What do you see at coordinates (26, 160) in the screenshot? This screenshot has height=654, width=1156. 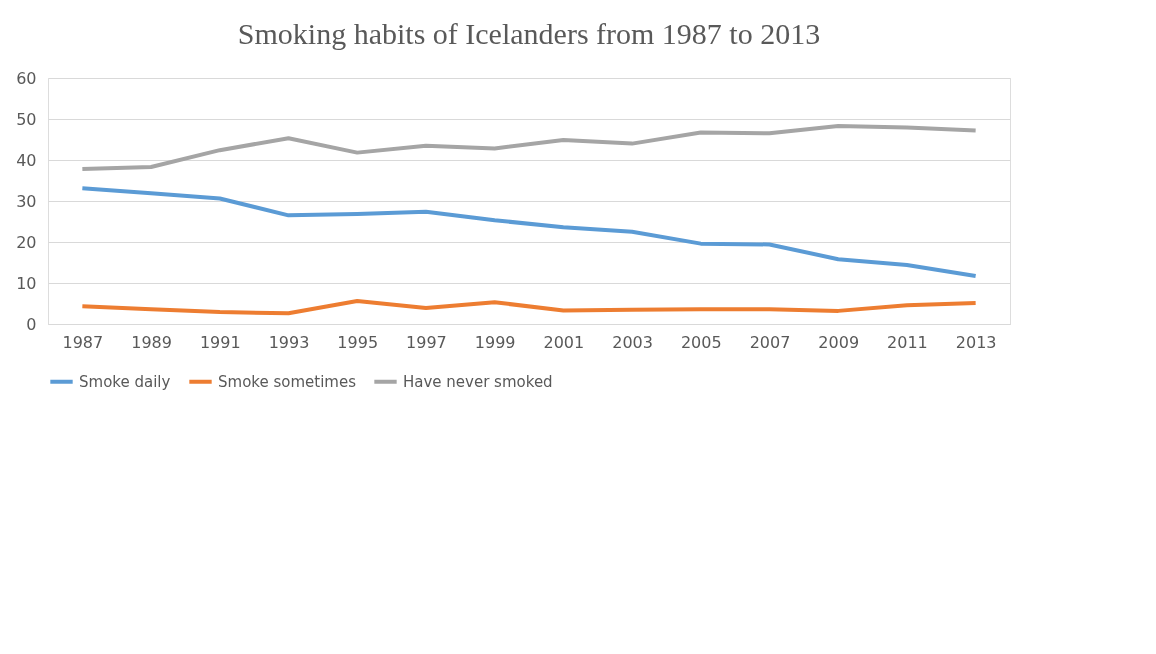 I see `y-tick-label: 40` at bounding box center [26, 160].